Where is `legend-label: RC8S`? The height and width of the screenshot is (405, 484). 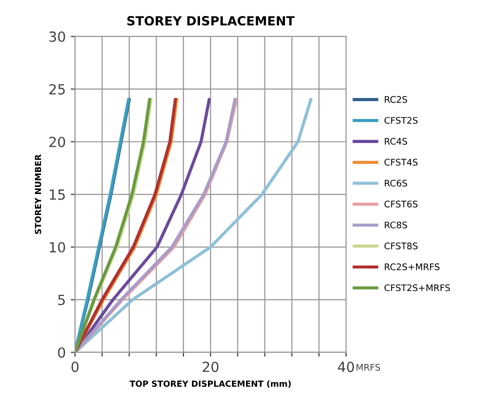
legend-label: RC8S is located at coordinates (396, 225).